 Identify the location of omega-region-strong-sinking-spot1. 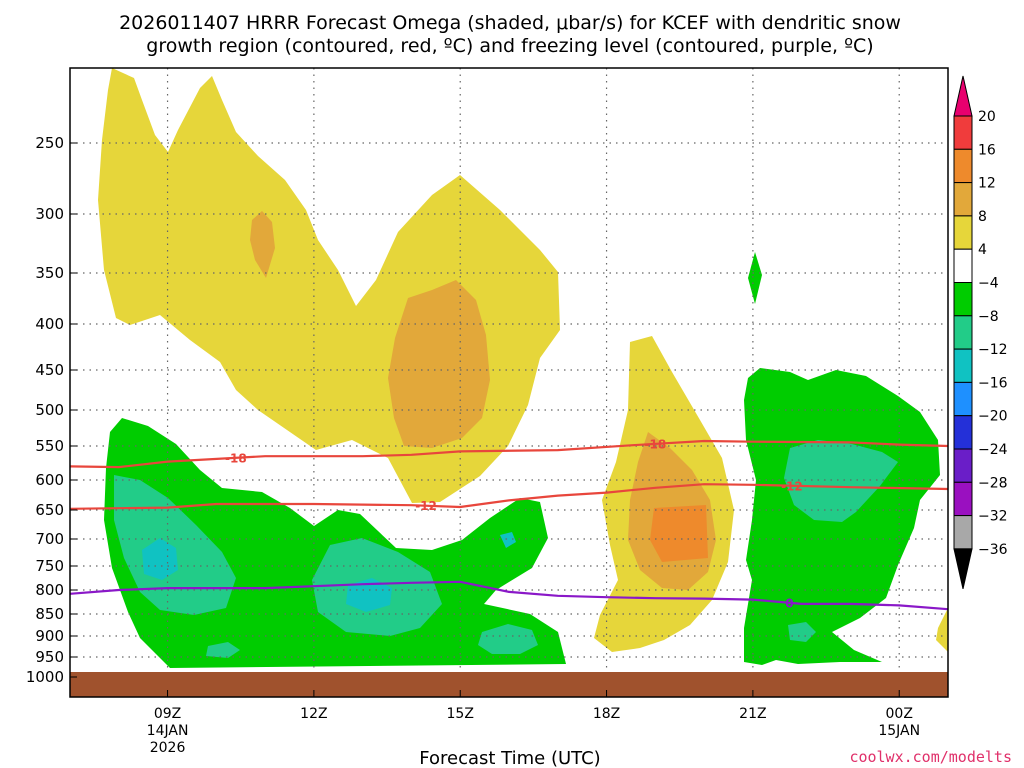
(160, 559).